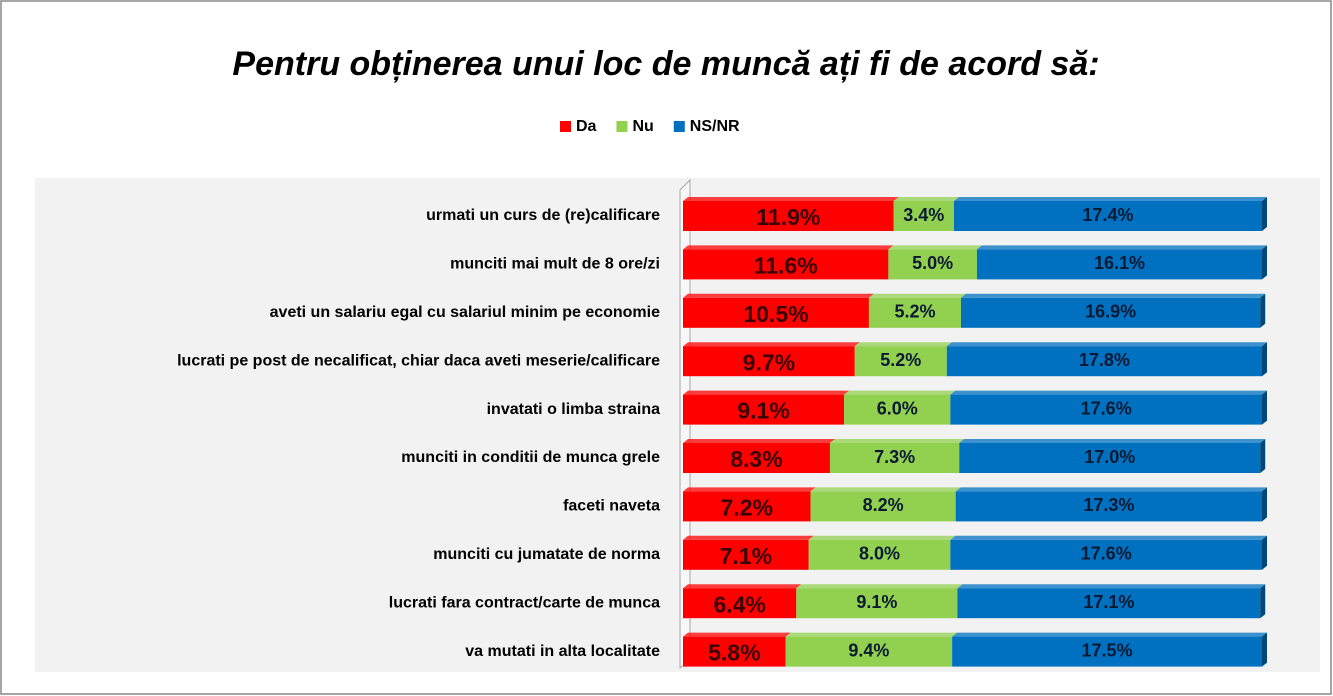 This screenshot has width=1333, height=696. I want to click on value-label: 16.1%, so click(1119, 263).